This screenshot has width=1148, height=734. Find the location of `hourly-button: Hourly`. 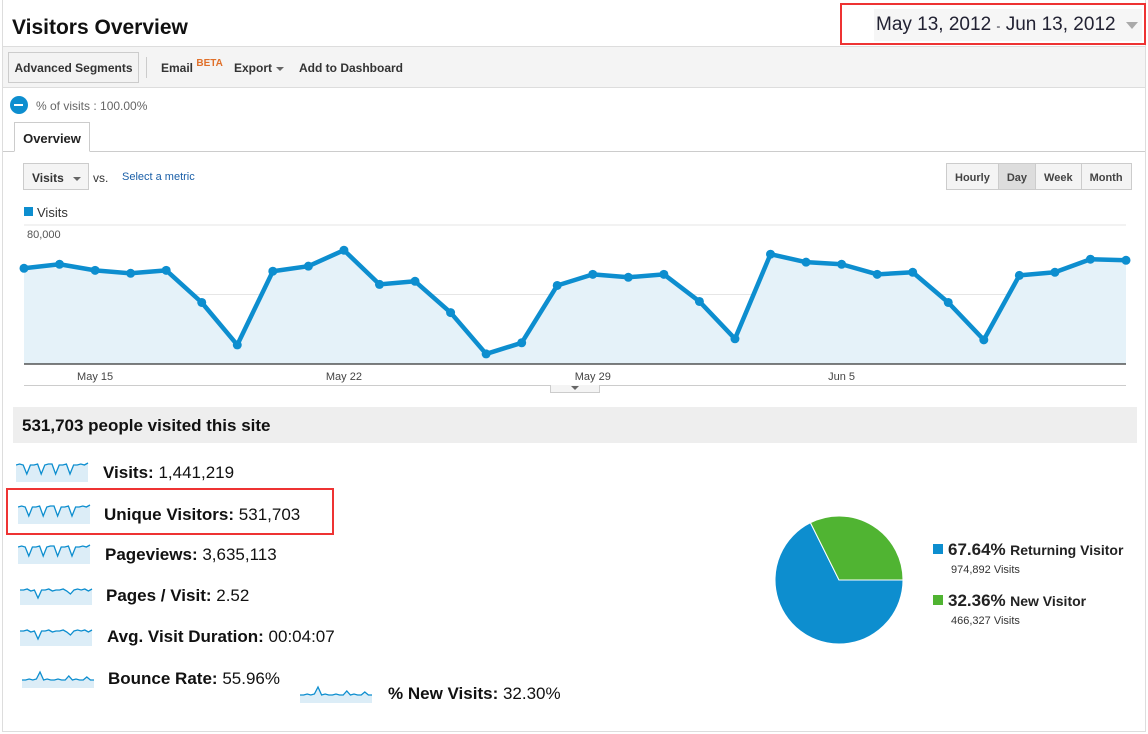

hourly-button: Hourly is located at coordinates (972, 176).